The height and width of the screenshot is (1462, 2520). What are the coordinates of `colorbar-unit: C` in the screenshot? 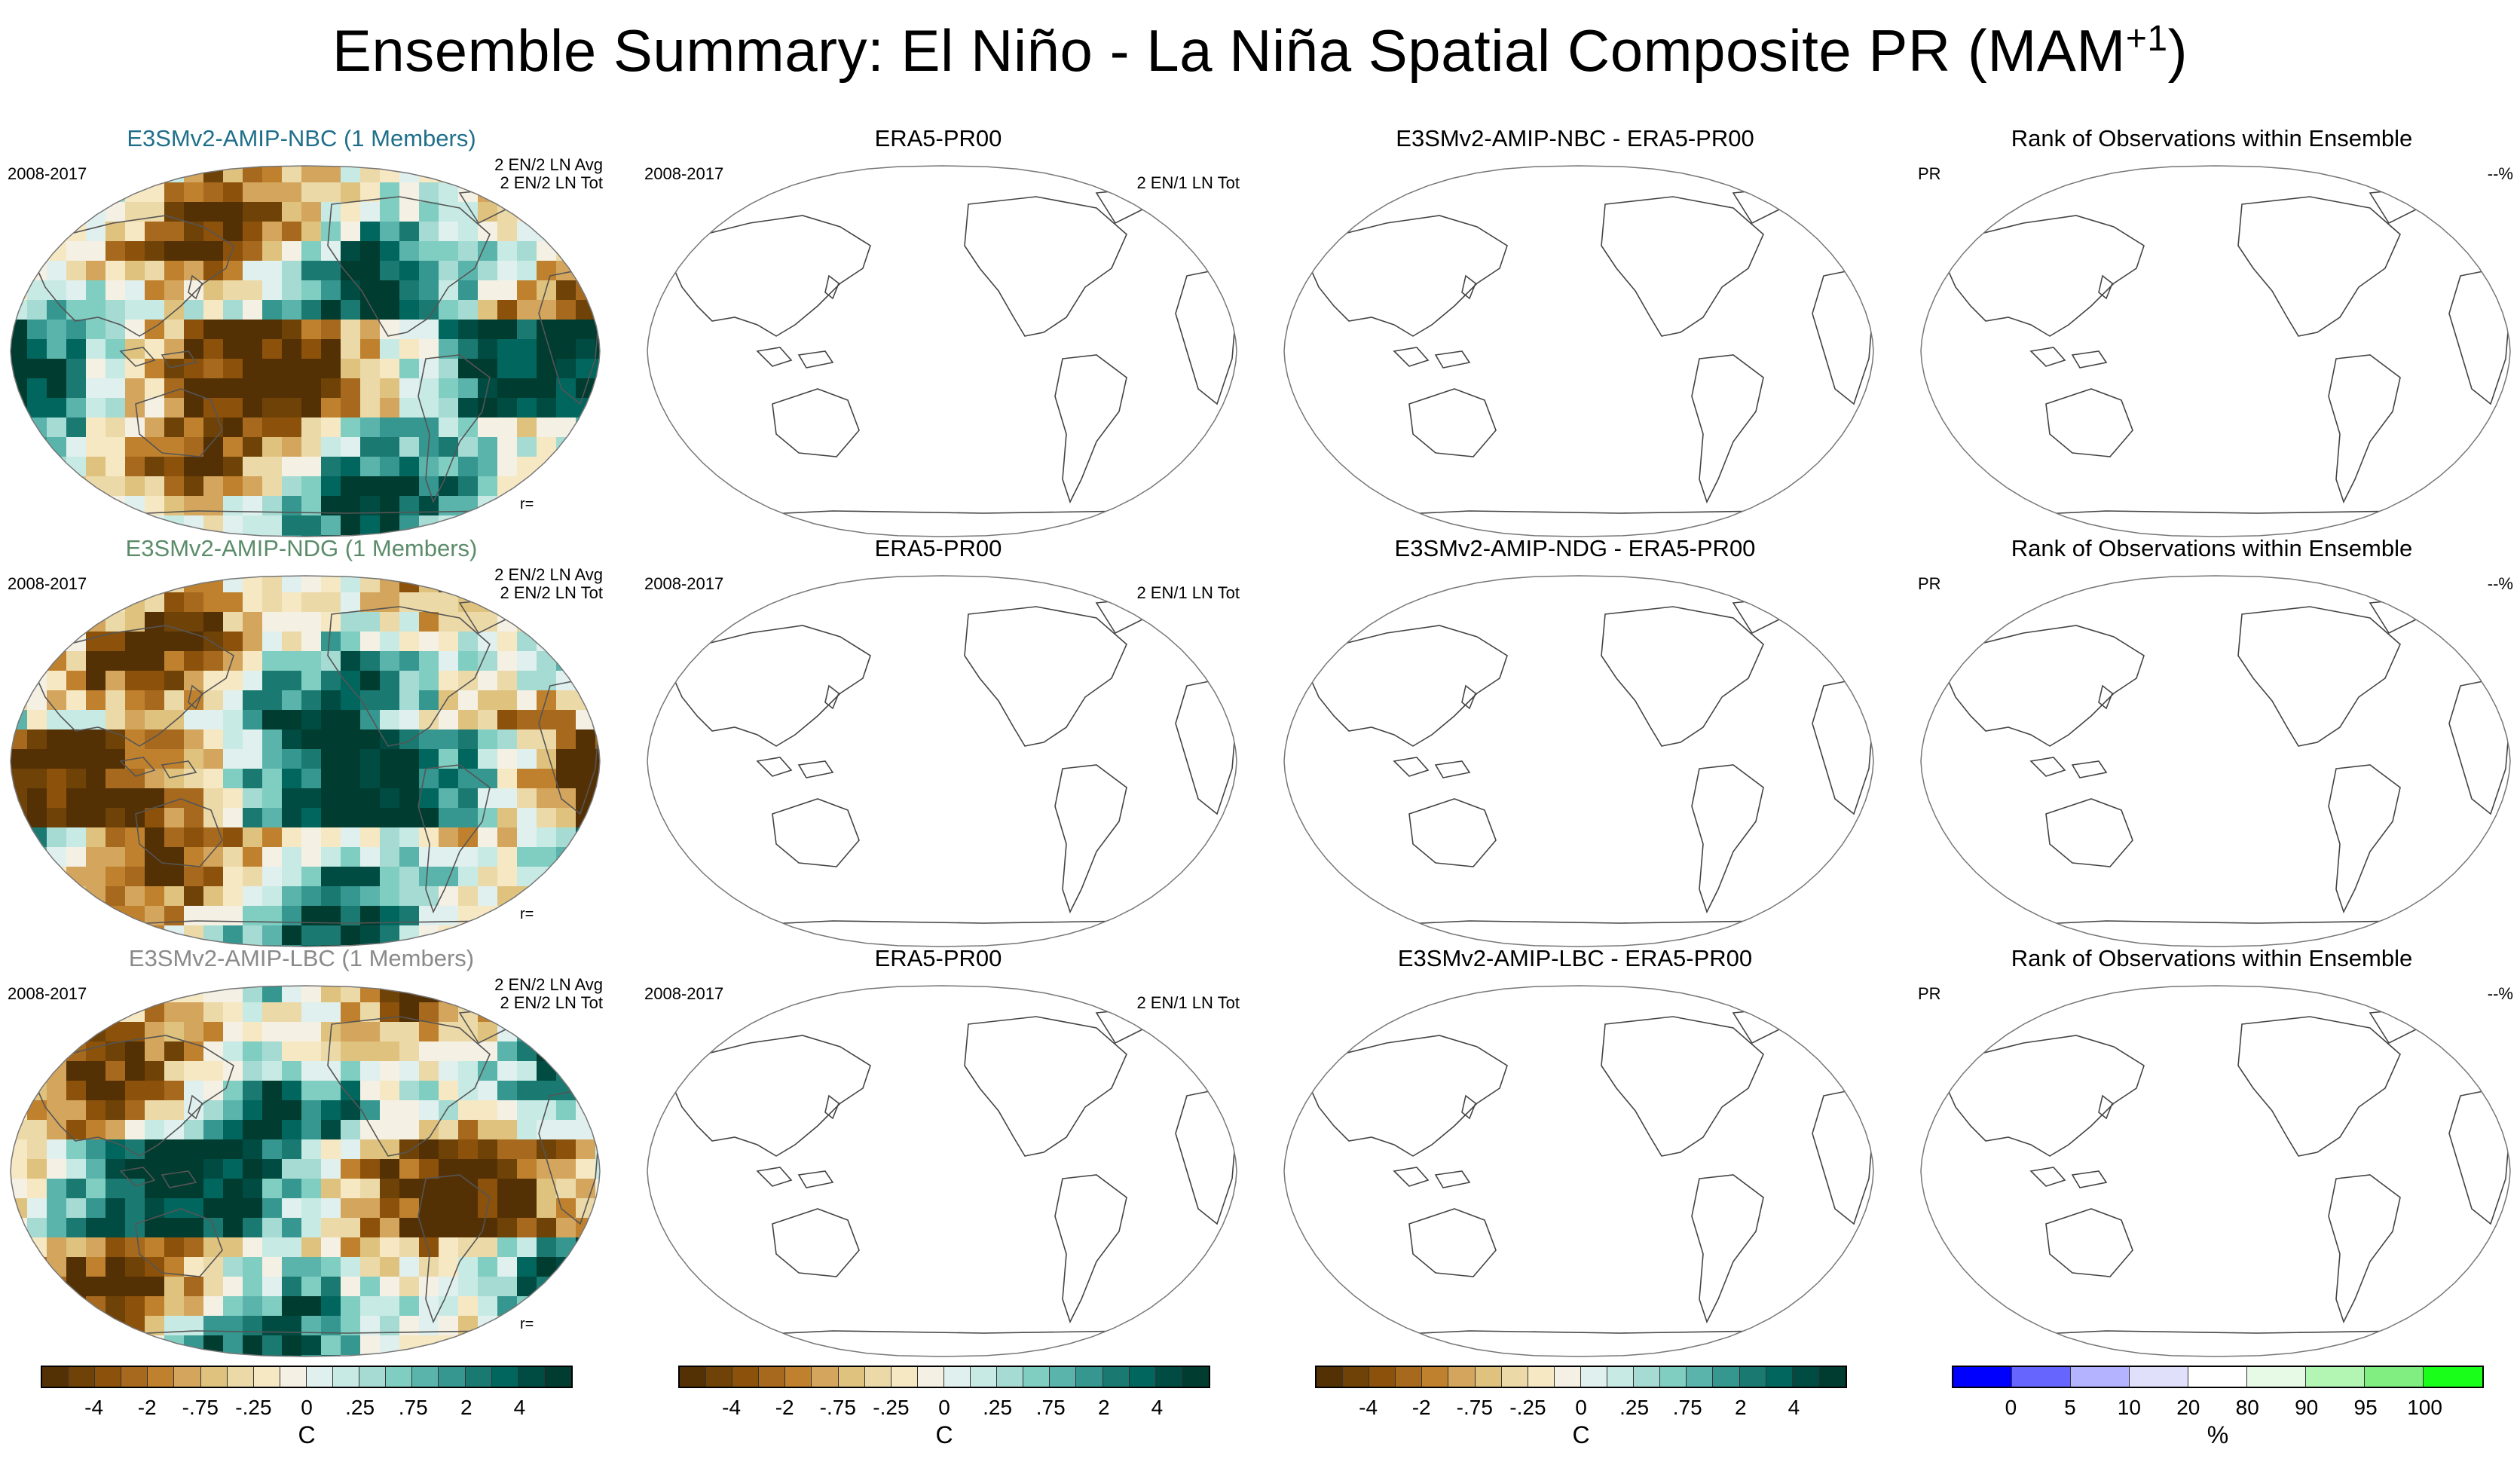 It's located at (944, 1434).